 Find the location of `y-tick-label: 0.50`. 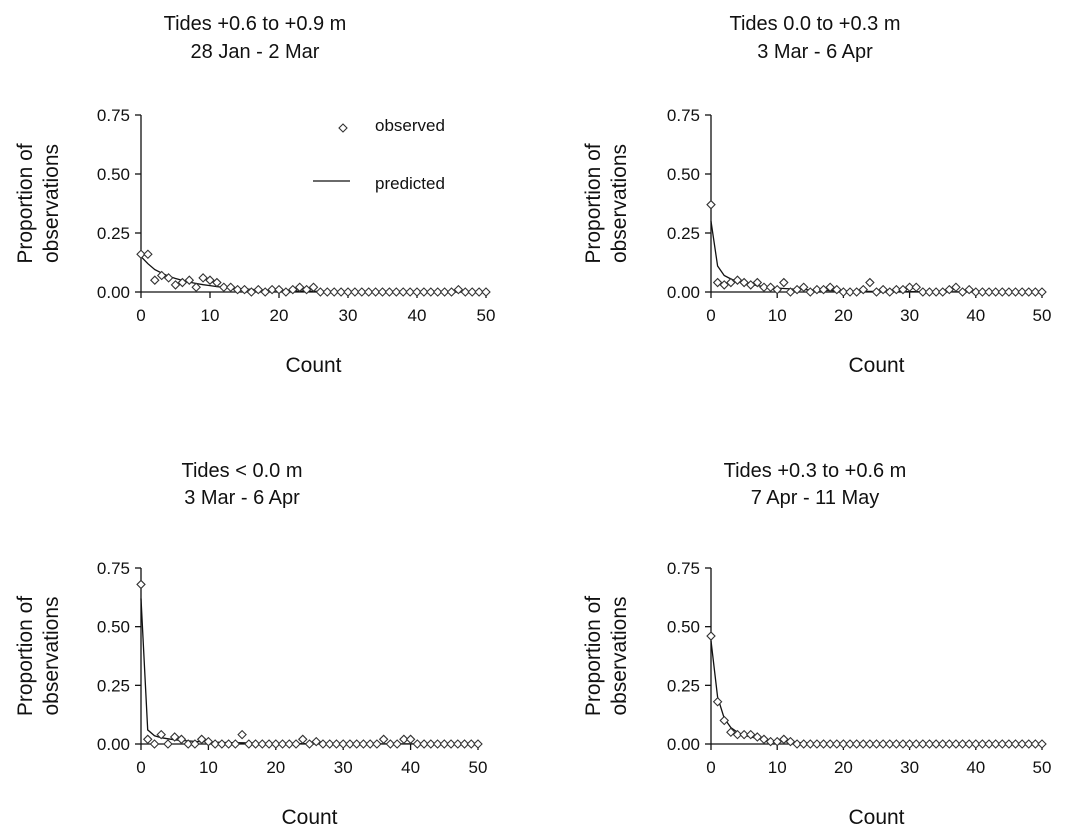

y-tick-label: 0.50 is located at coordinates (683, 174).